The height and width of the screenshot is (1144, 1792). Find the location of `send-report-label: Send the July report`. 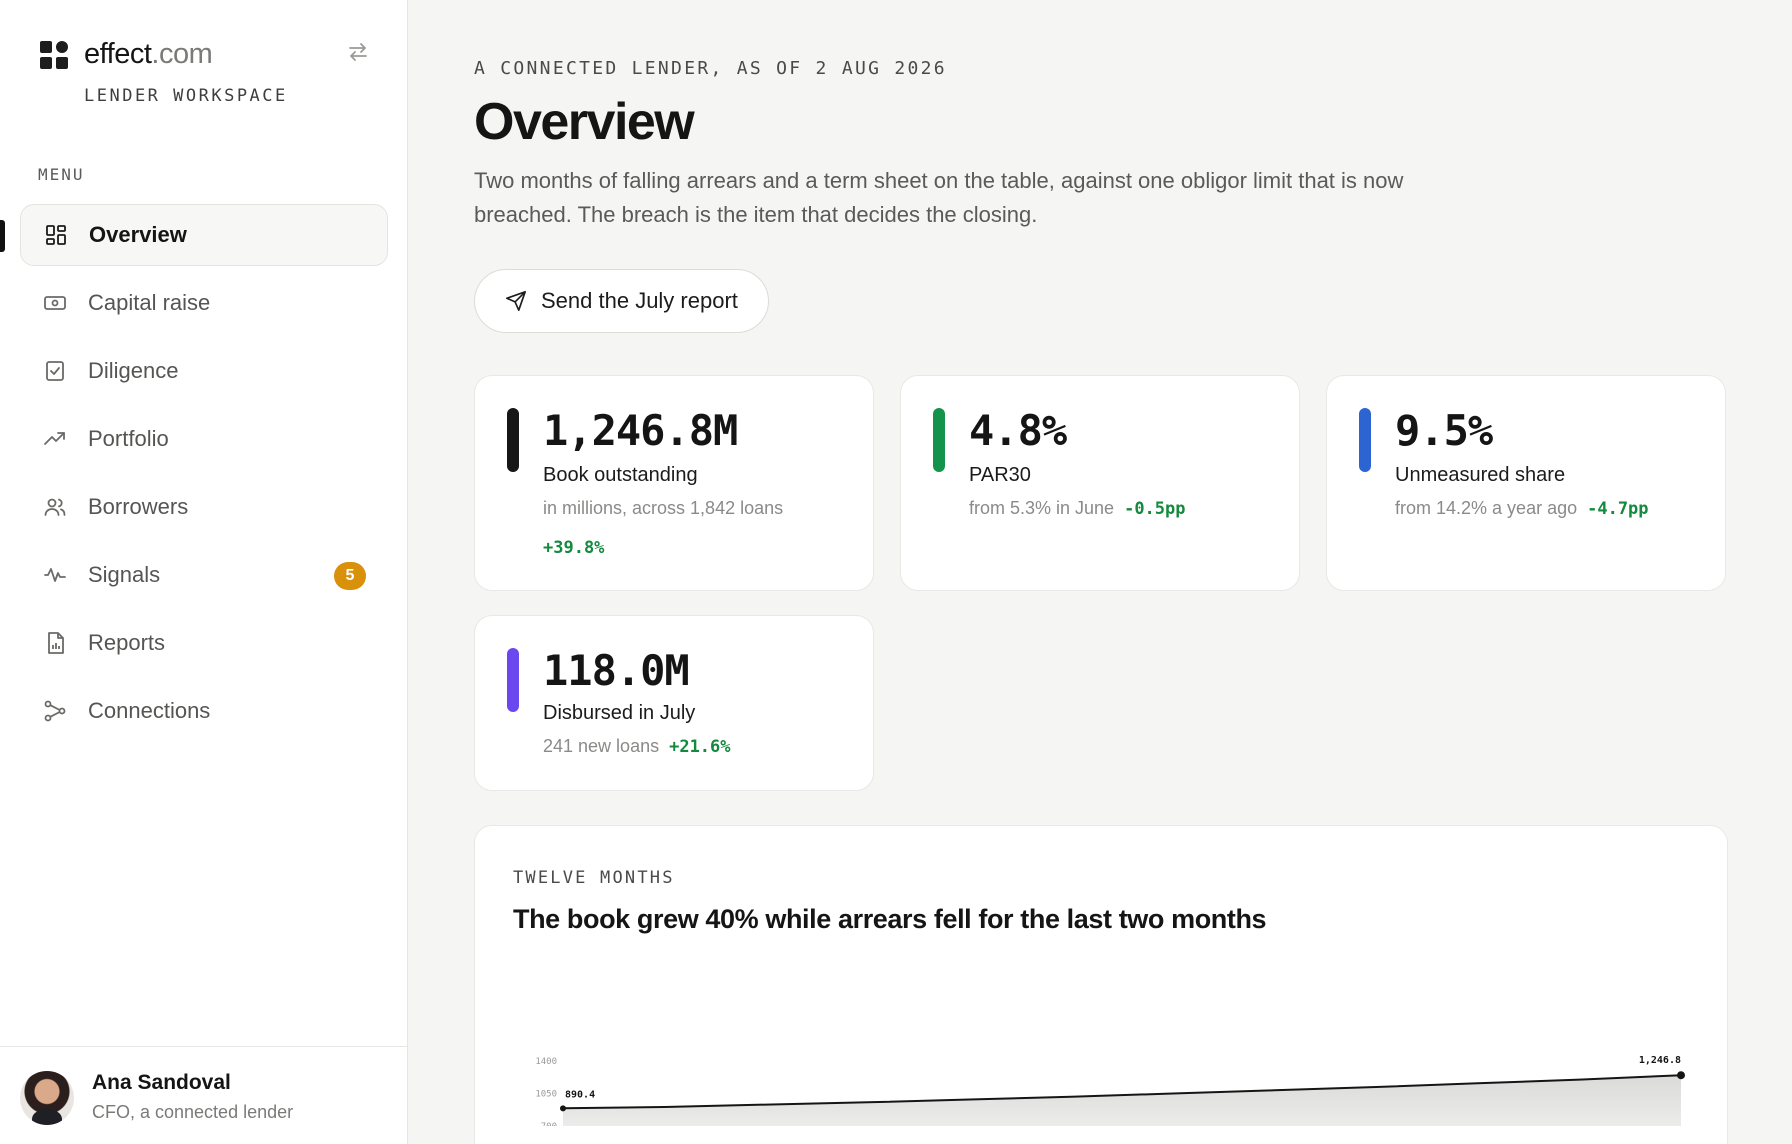

send-report-label: Send the July report is located at coordinates (639, 300).